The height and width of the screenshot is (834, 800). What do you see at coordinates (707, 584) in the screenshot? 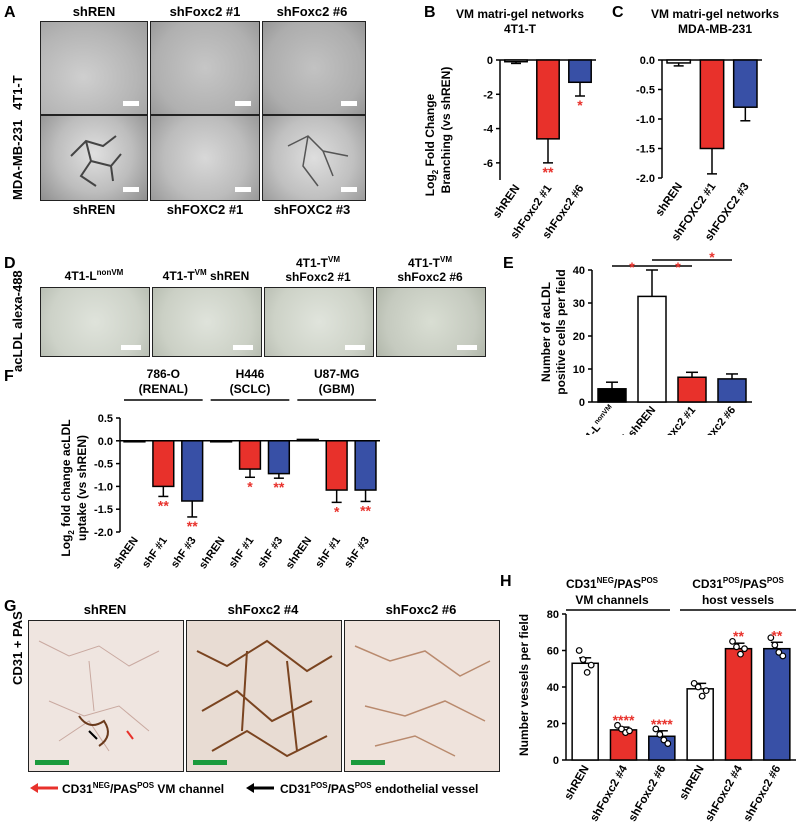
I see `h-g2-pre: CD31` at bounding box center [707, 584].